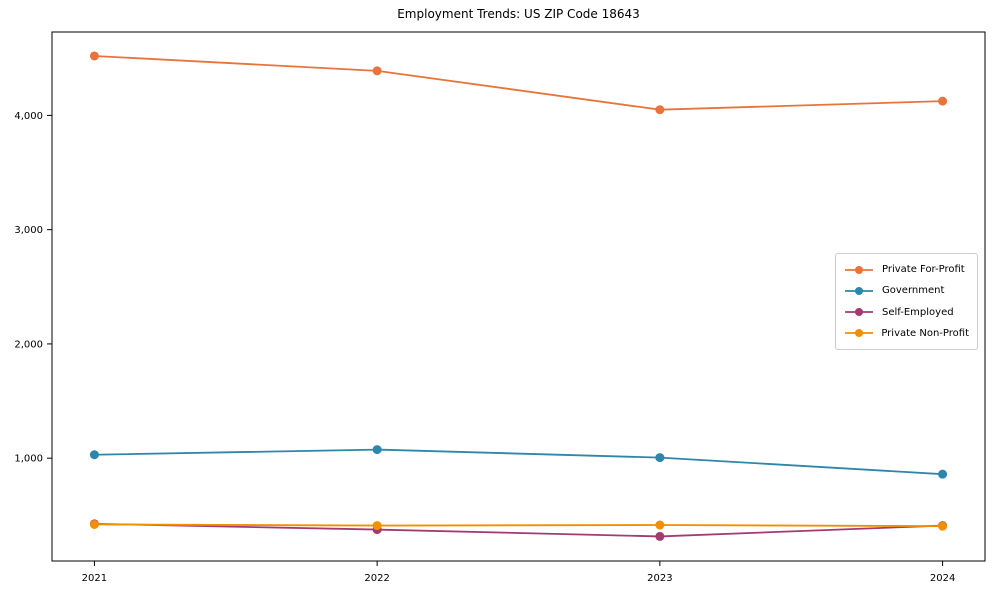  What do you see at coordinates (94, 578) in the screenshot?
I see `x-tick-label: 2021` at bounding box center [94, 578].